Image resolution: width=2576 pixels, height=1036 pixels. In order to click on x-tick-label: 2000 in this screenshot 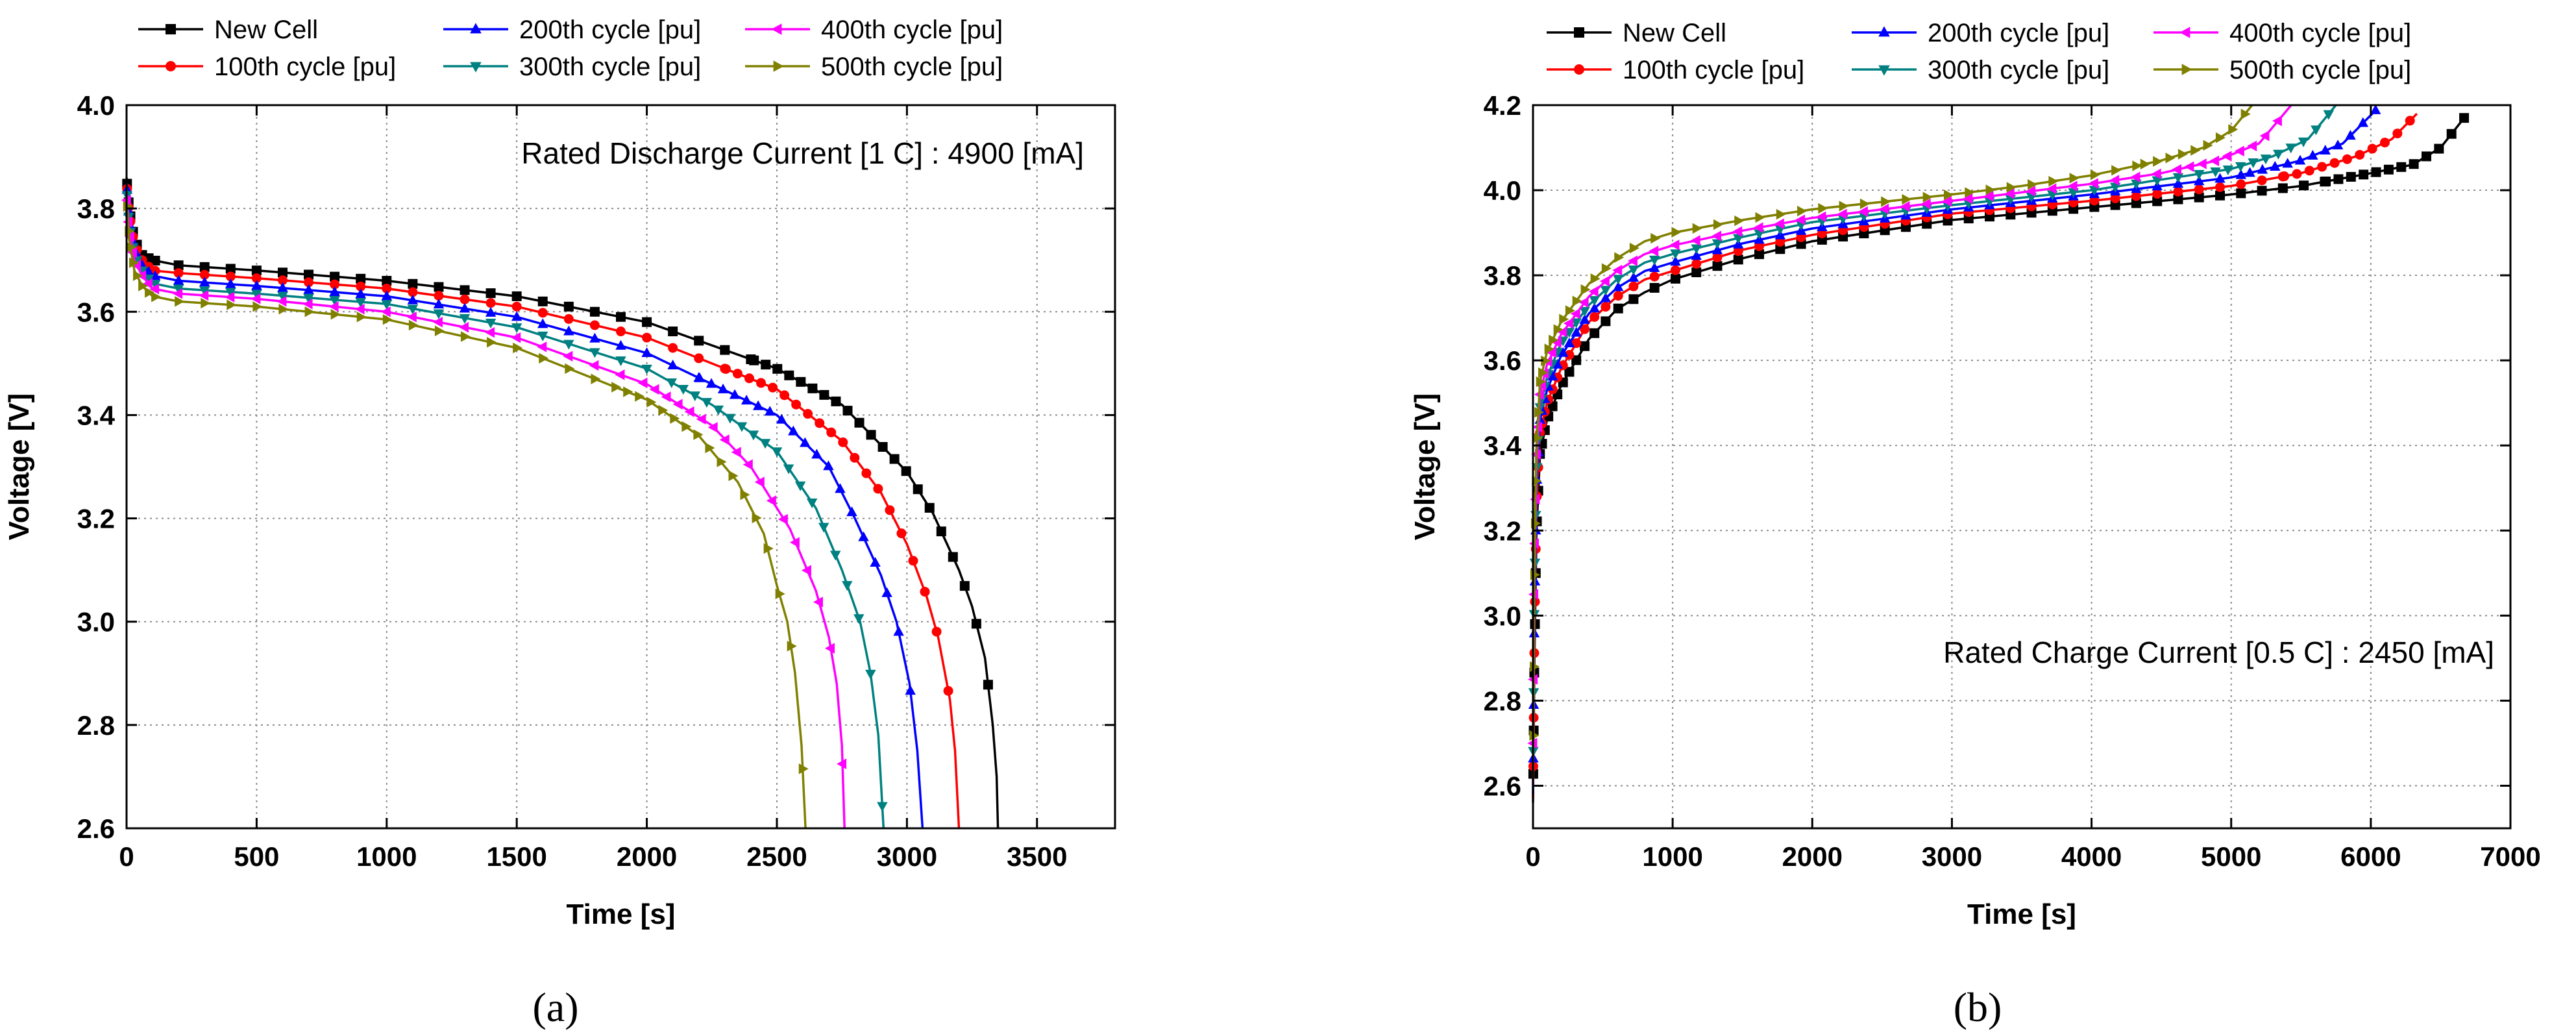, I will do `click(647, 856)`.